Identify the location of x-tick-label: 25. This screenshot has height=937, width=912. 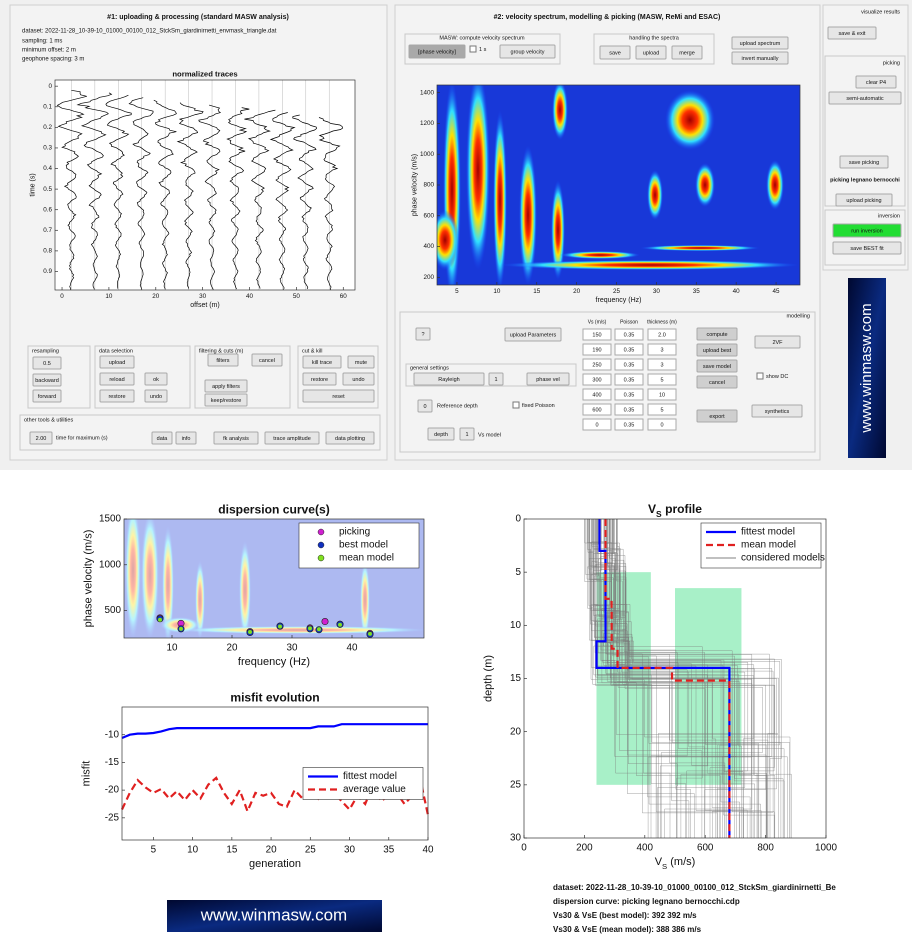
(617, 291).